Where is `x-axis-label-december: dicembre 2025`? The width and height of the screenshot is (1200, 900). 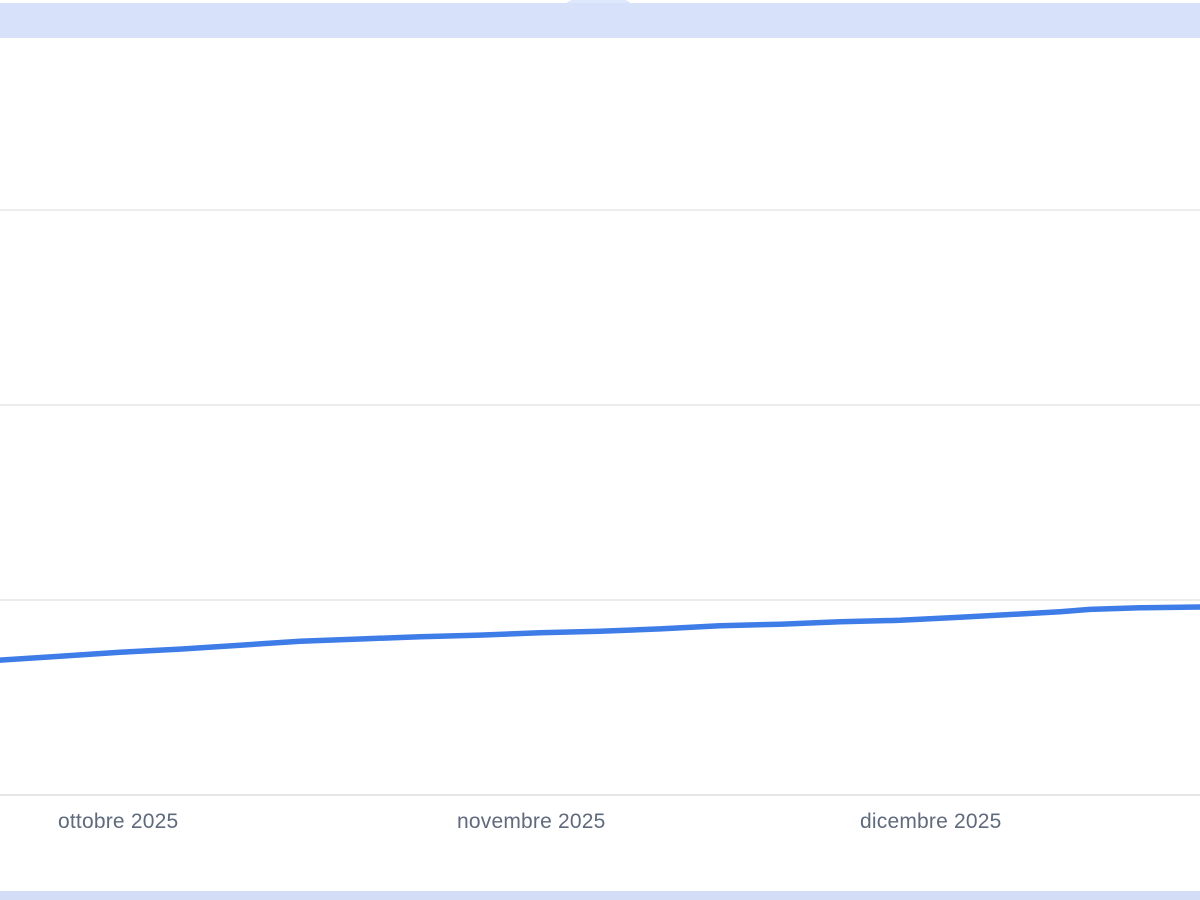 x-axis-label-december: dicembre 2025 is located at coordinates (931, 821).